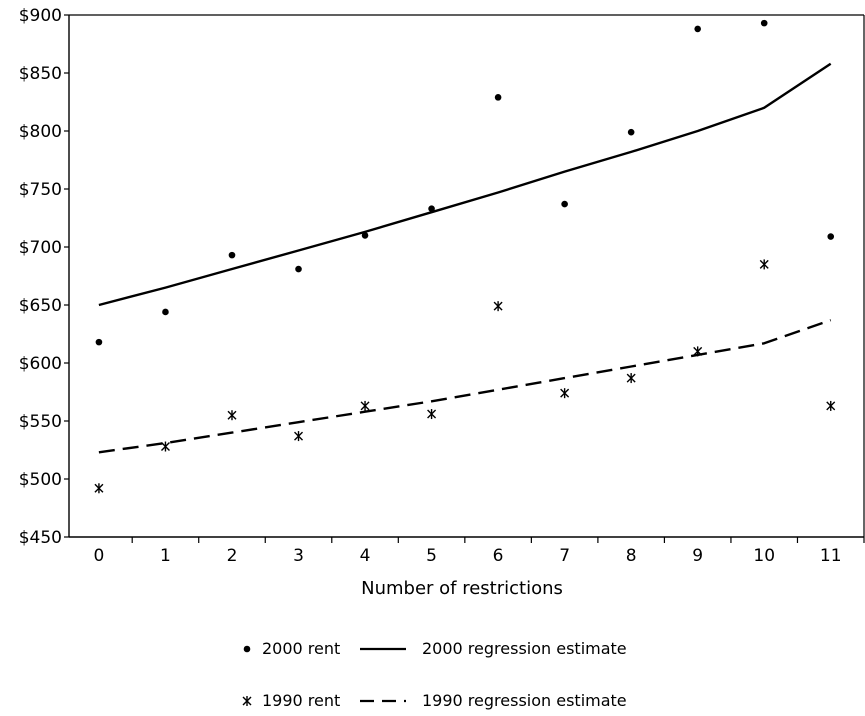  Describe the element at coordinates (631, 556) in the screenshot. I see `x-tick-label: 8` at that location.